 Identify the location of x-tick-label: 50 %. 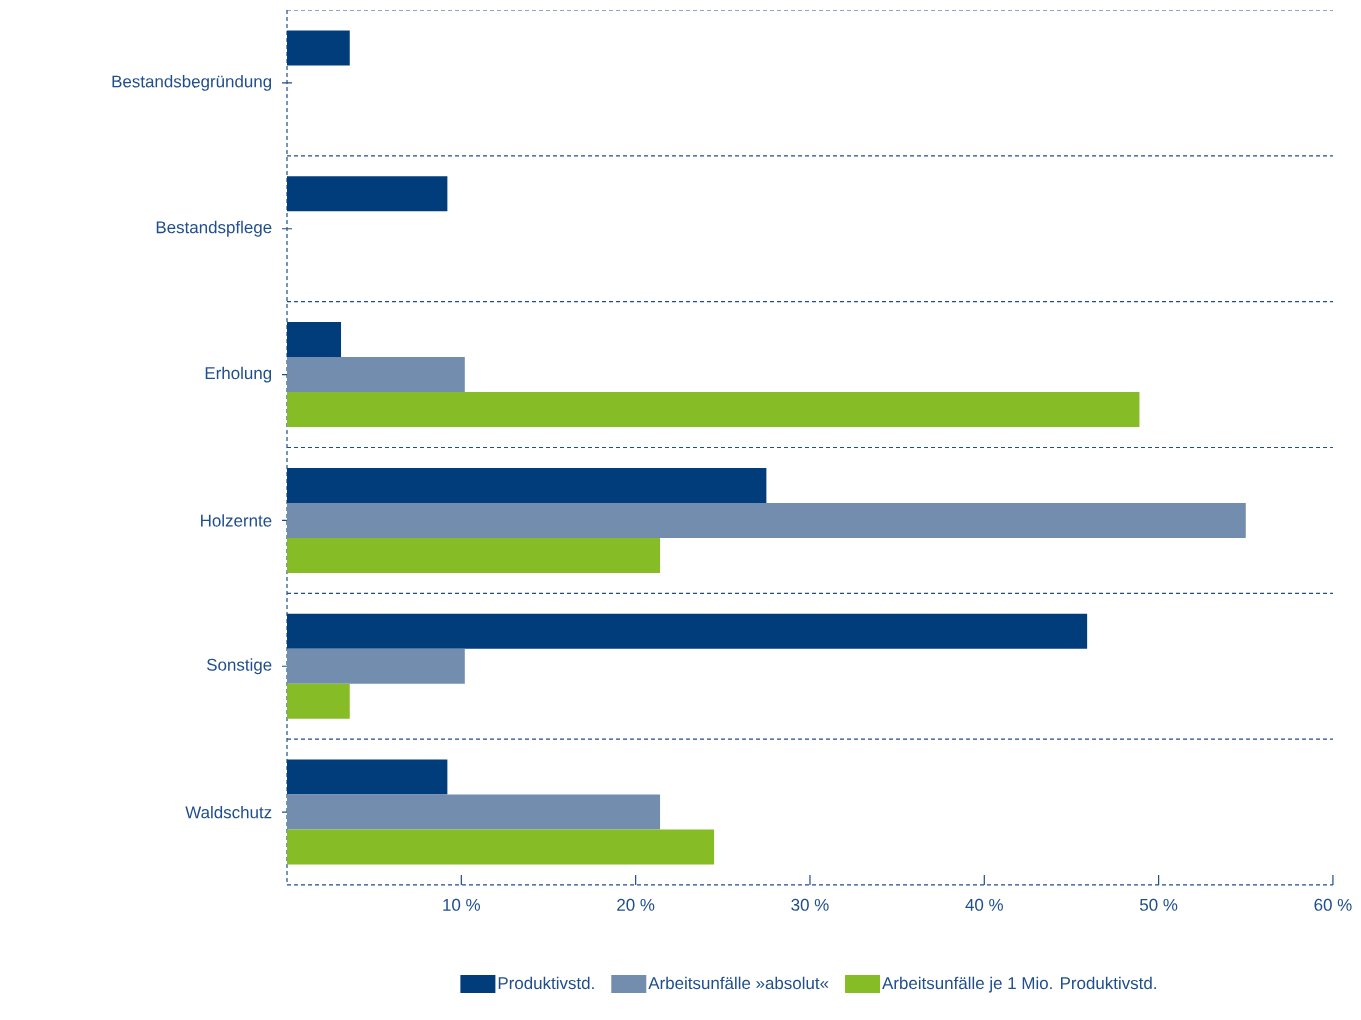
(1158, 904).